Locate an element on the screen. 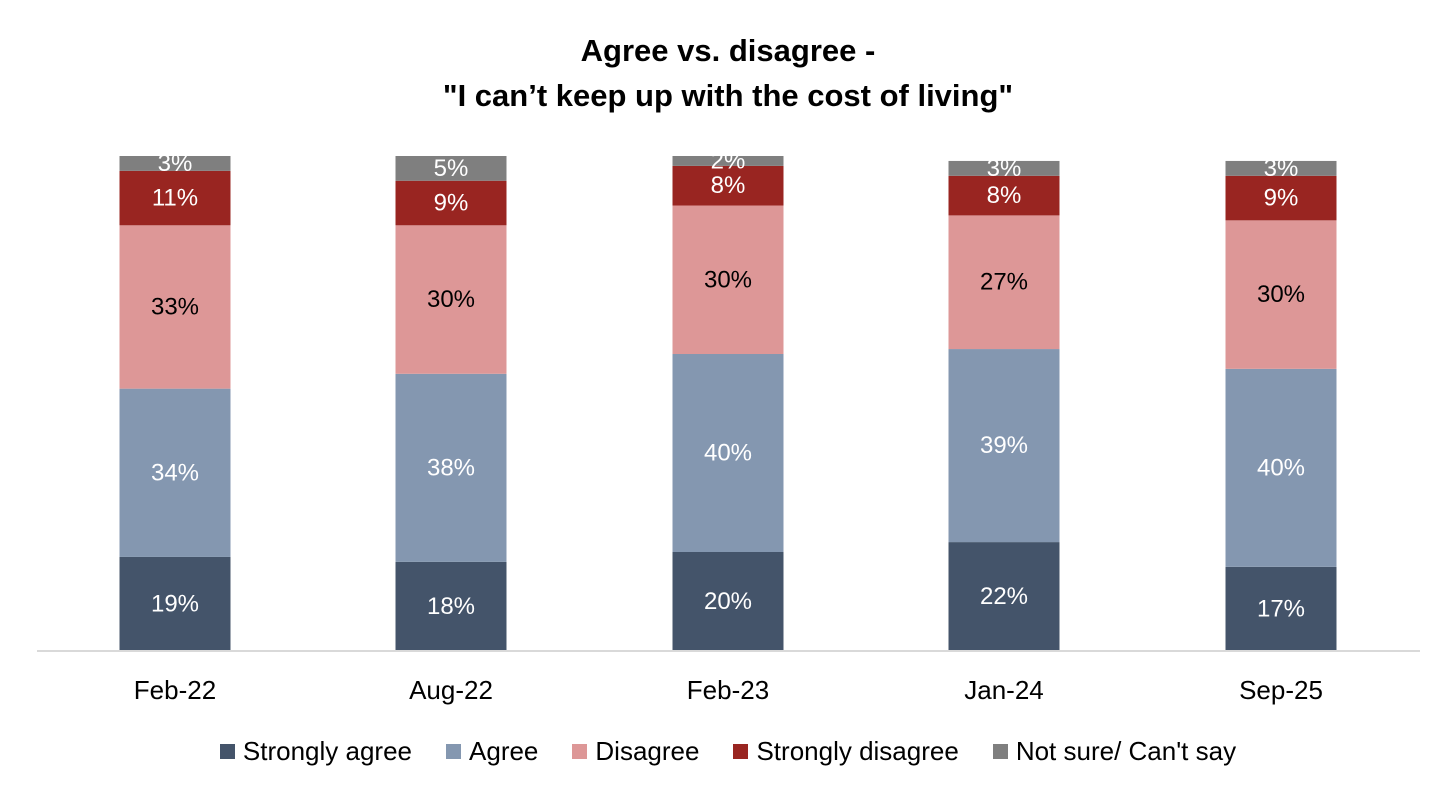 This screenshot has height=803, width=1456. data-label: 38% is located at coordinates (451, 467).